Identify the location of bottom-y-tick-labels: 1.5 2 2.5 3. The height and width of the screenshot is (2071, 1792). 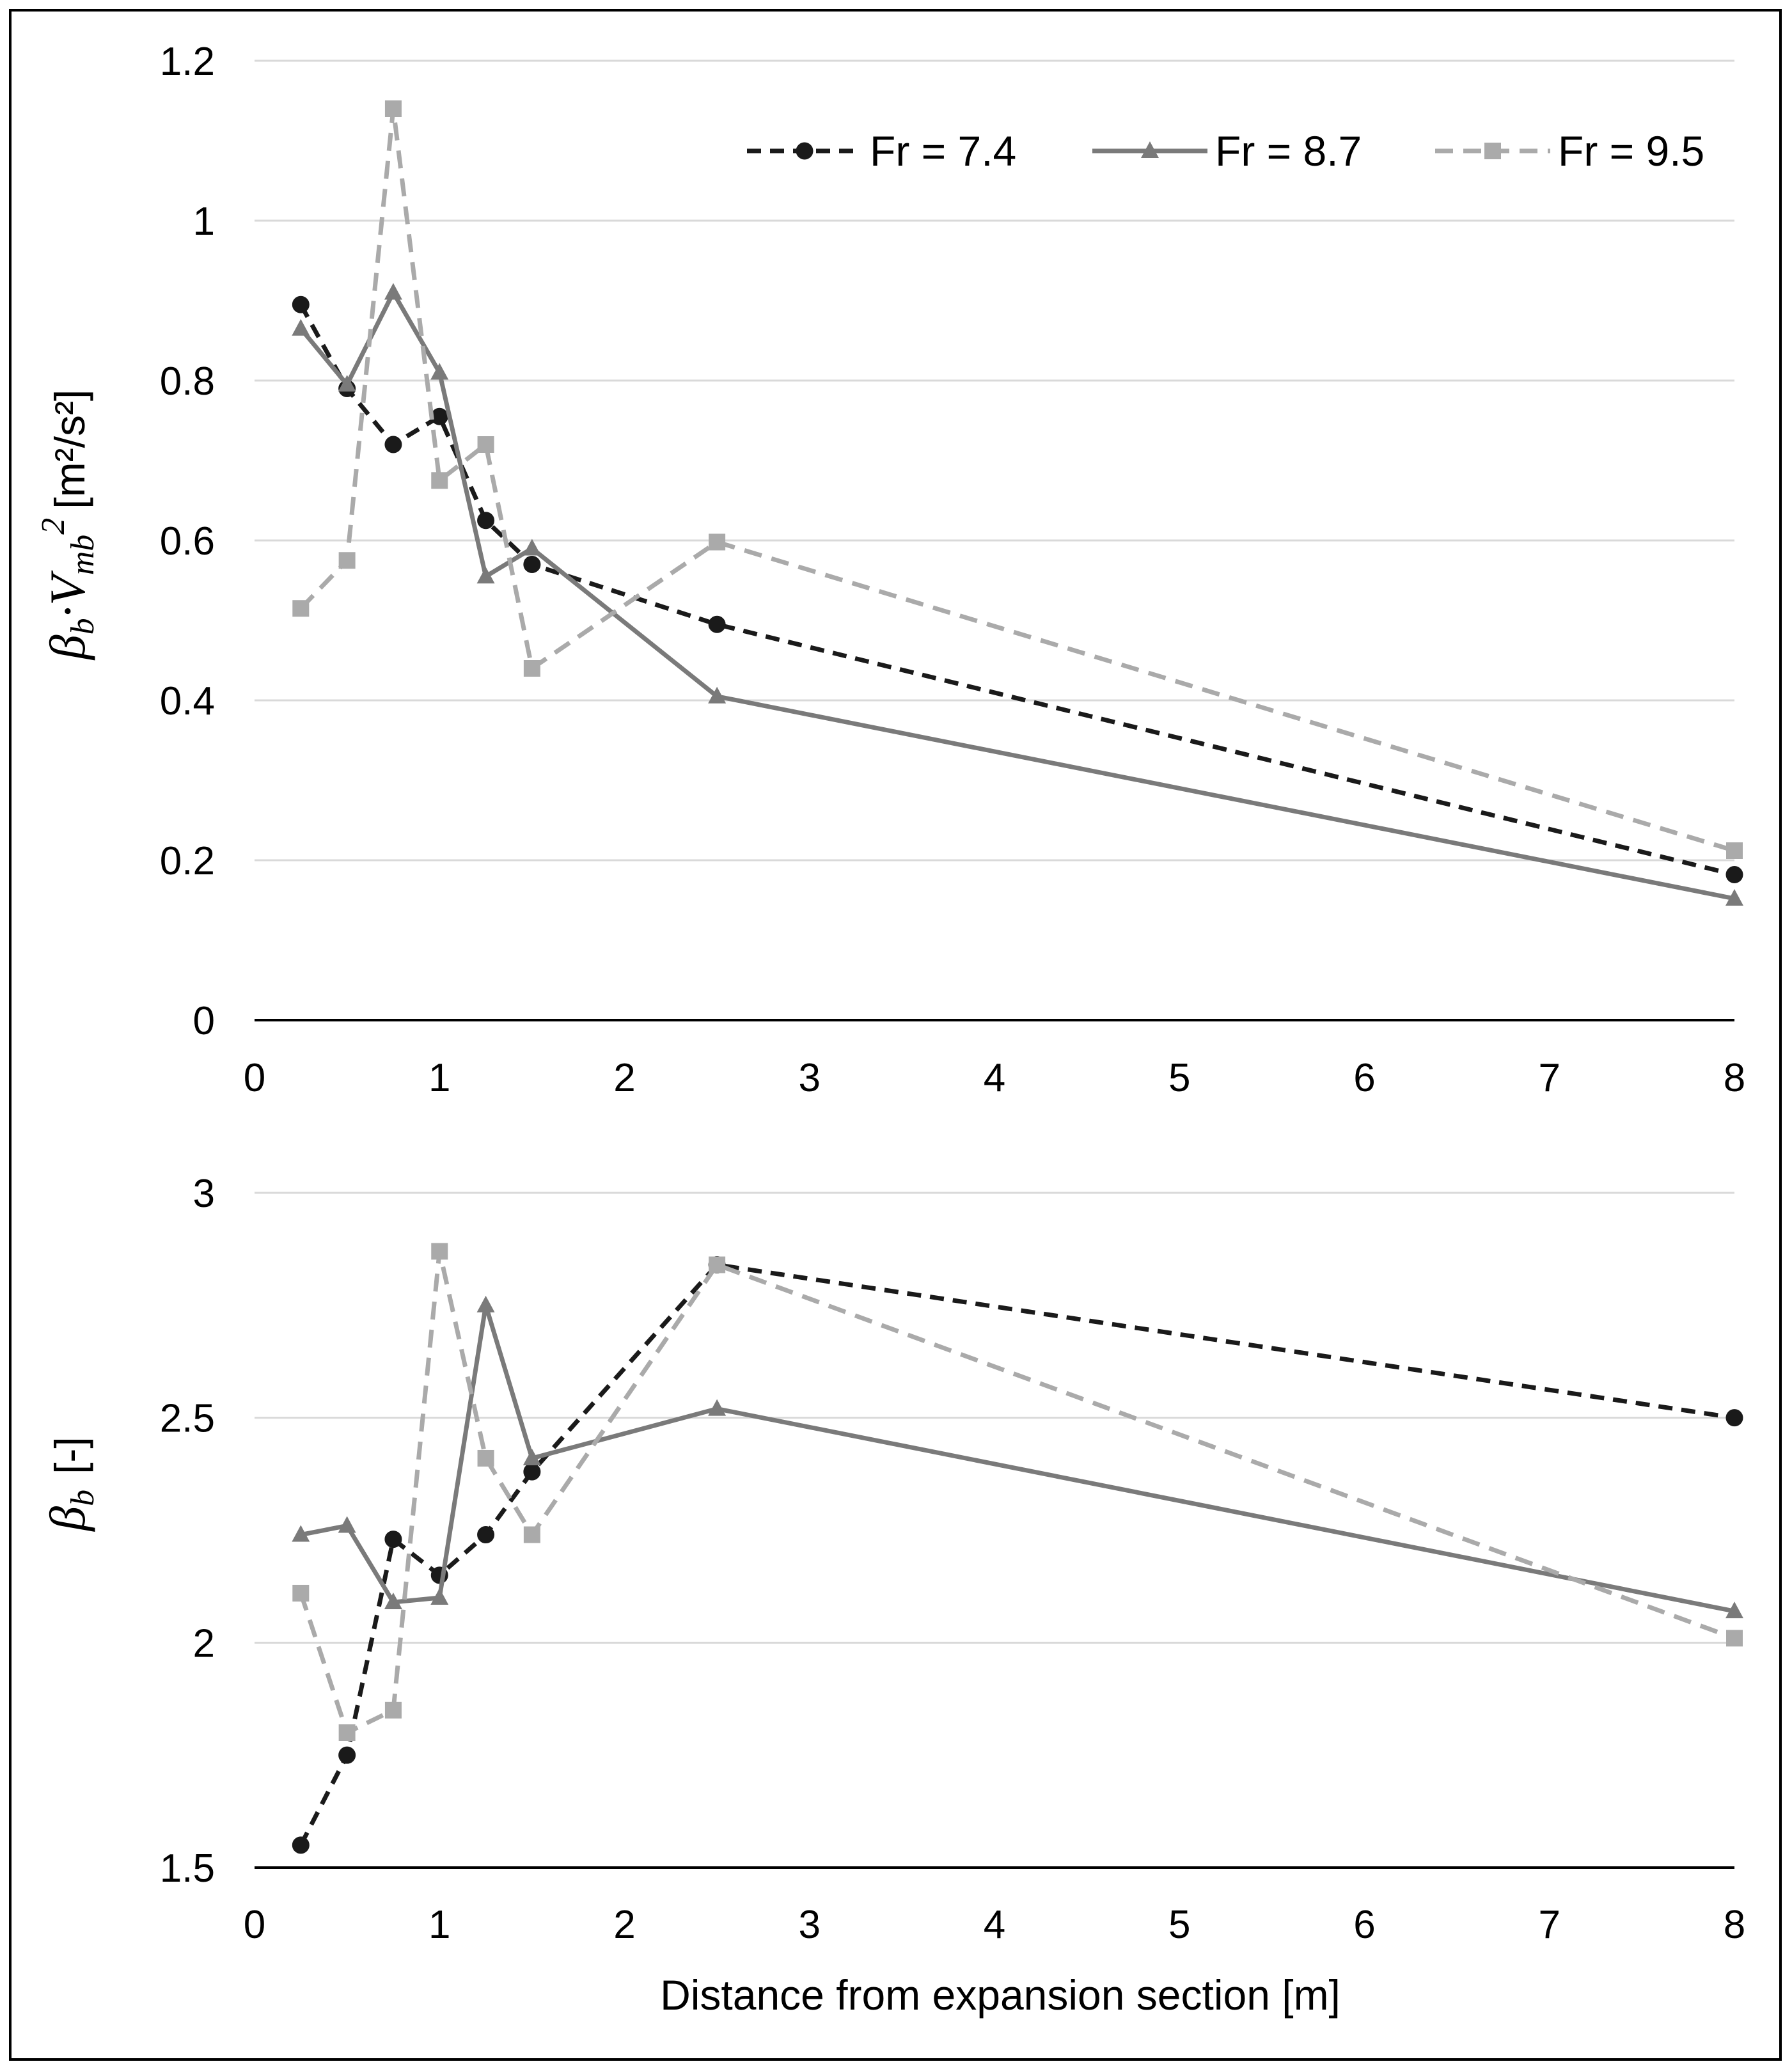
(187, 1531).